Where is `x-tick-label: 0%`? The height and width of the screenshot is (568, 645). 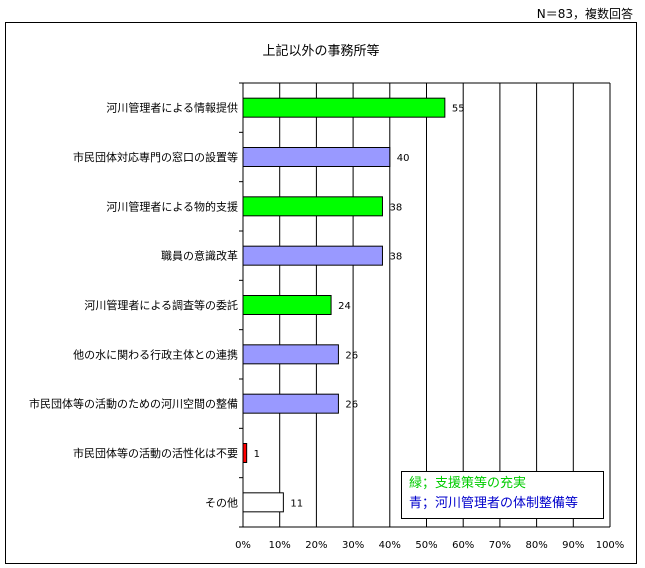
x-tick-label: 0% is located at coordinates (243, 545).